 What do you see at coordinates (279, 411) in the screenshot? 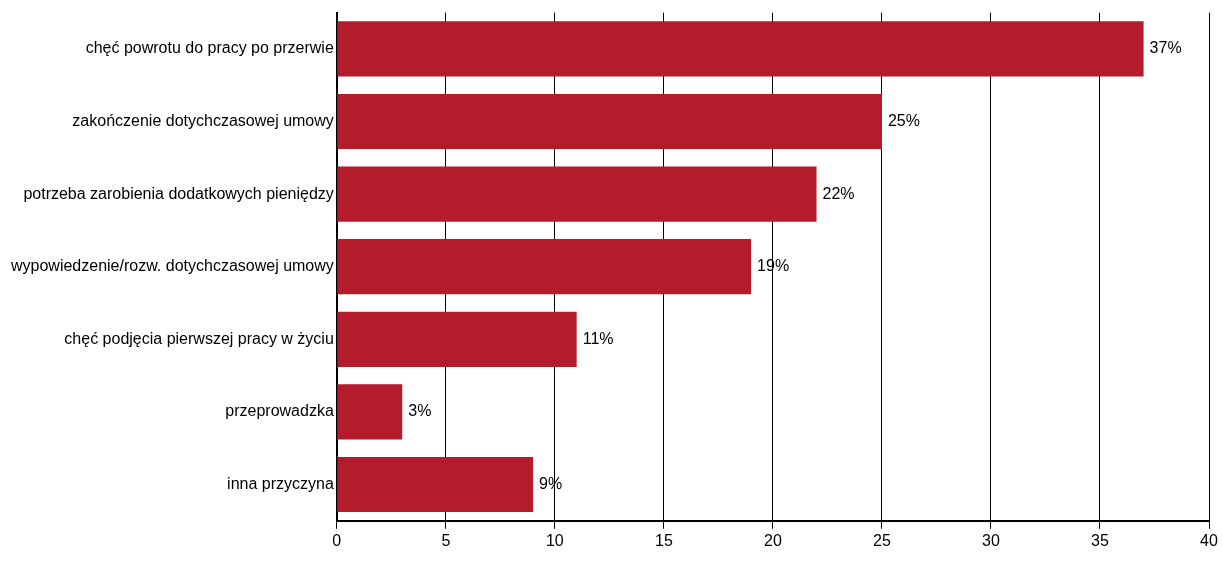
I see `y-tick-label: przeprowadzka` at bounding box center [279, 411].